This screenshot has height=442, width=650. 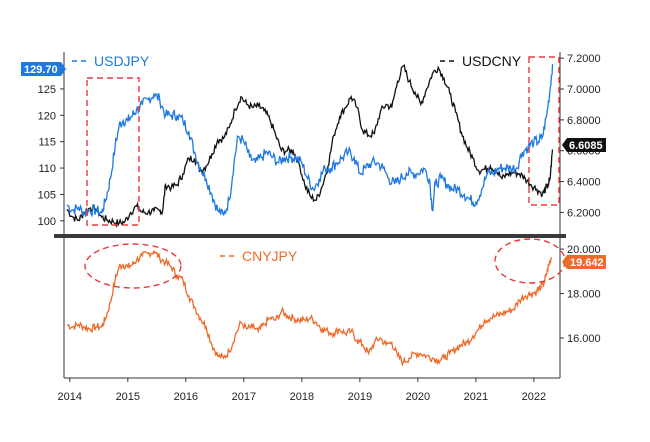 What do you see at coordinates (47, 116) in the screenshot?
I see `y-left-tick-label-120: 120` at bounding box center [47, 116].